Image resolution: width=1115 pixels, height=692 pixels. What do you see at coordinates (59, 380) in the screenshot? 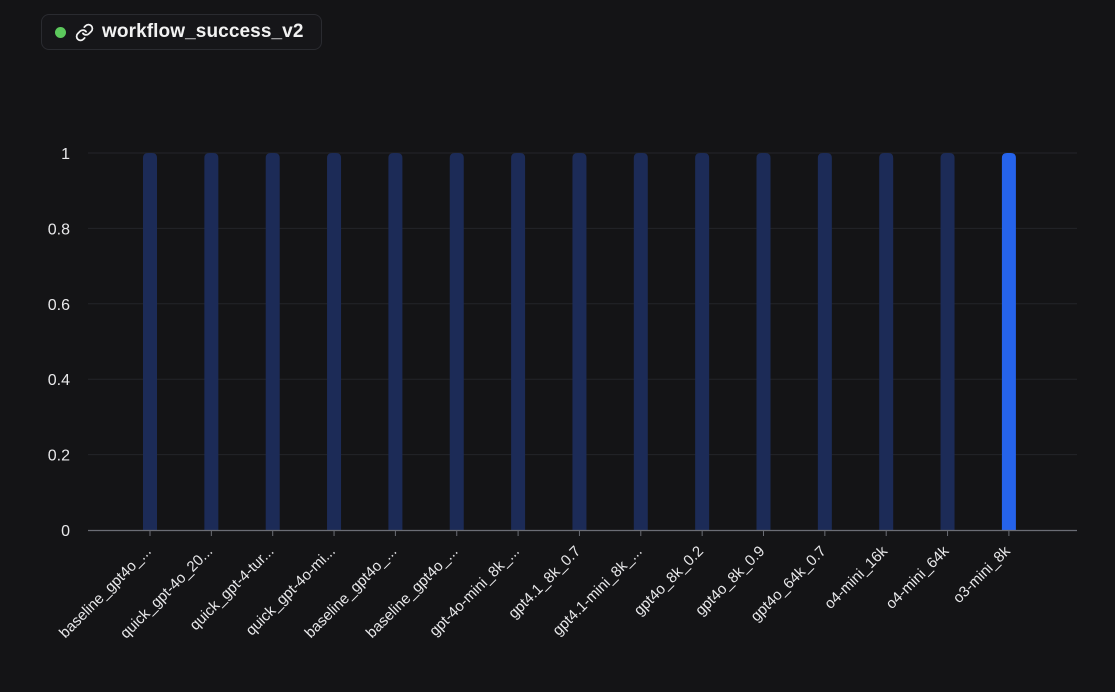
I see `y-tick-label: 0.4` at bounding box center [59, 380].